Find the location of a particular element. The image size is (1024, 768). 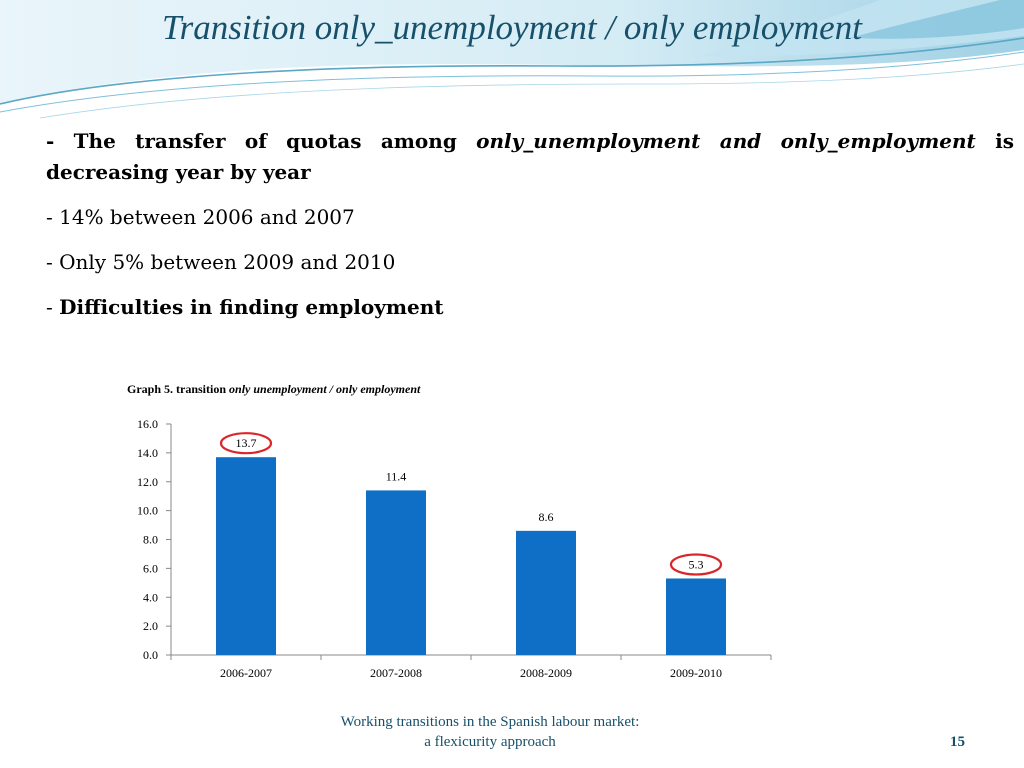

bullet-1-tail: is decreasing year by year is located at coordinates (530, 156).